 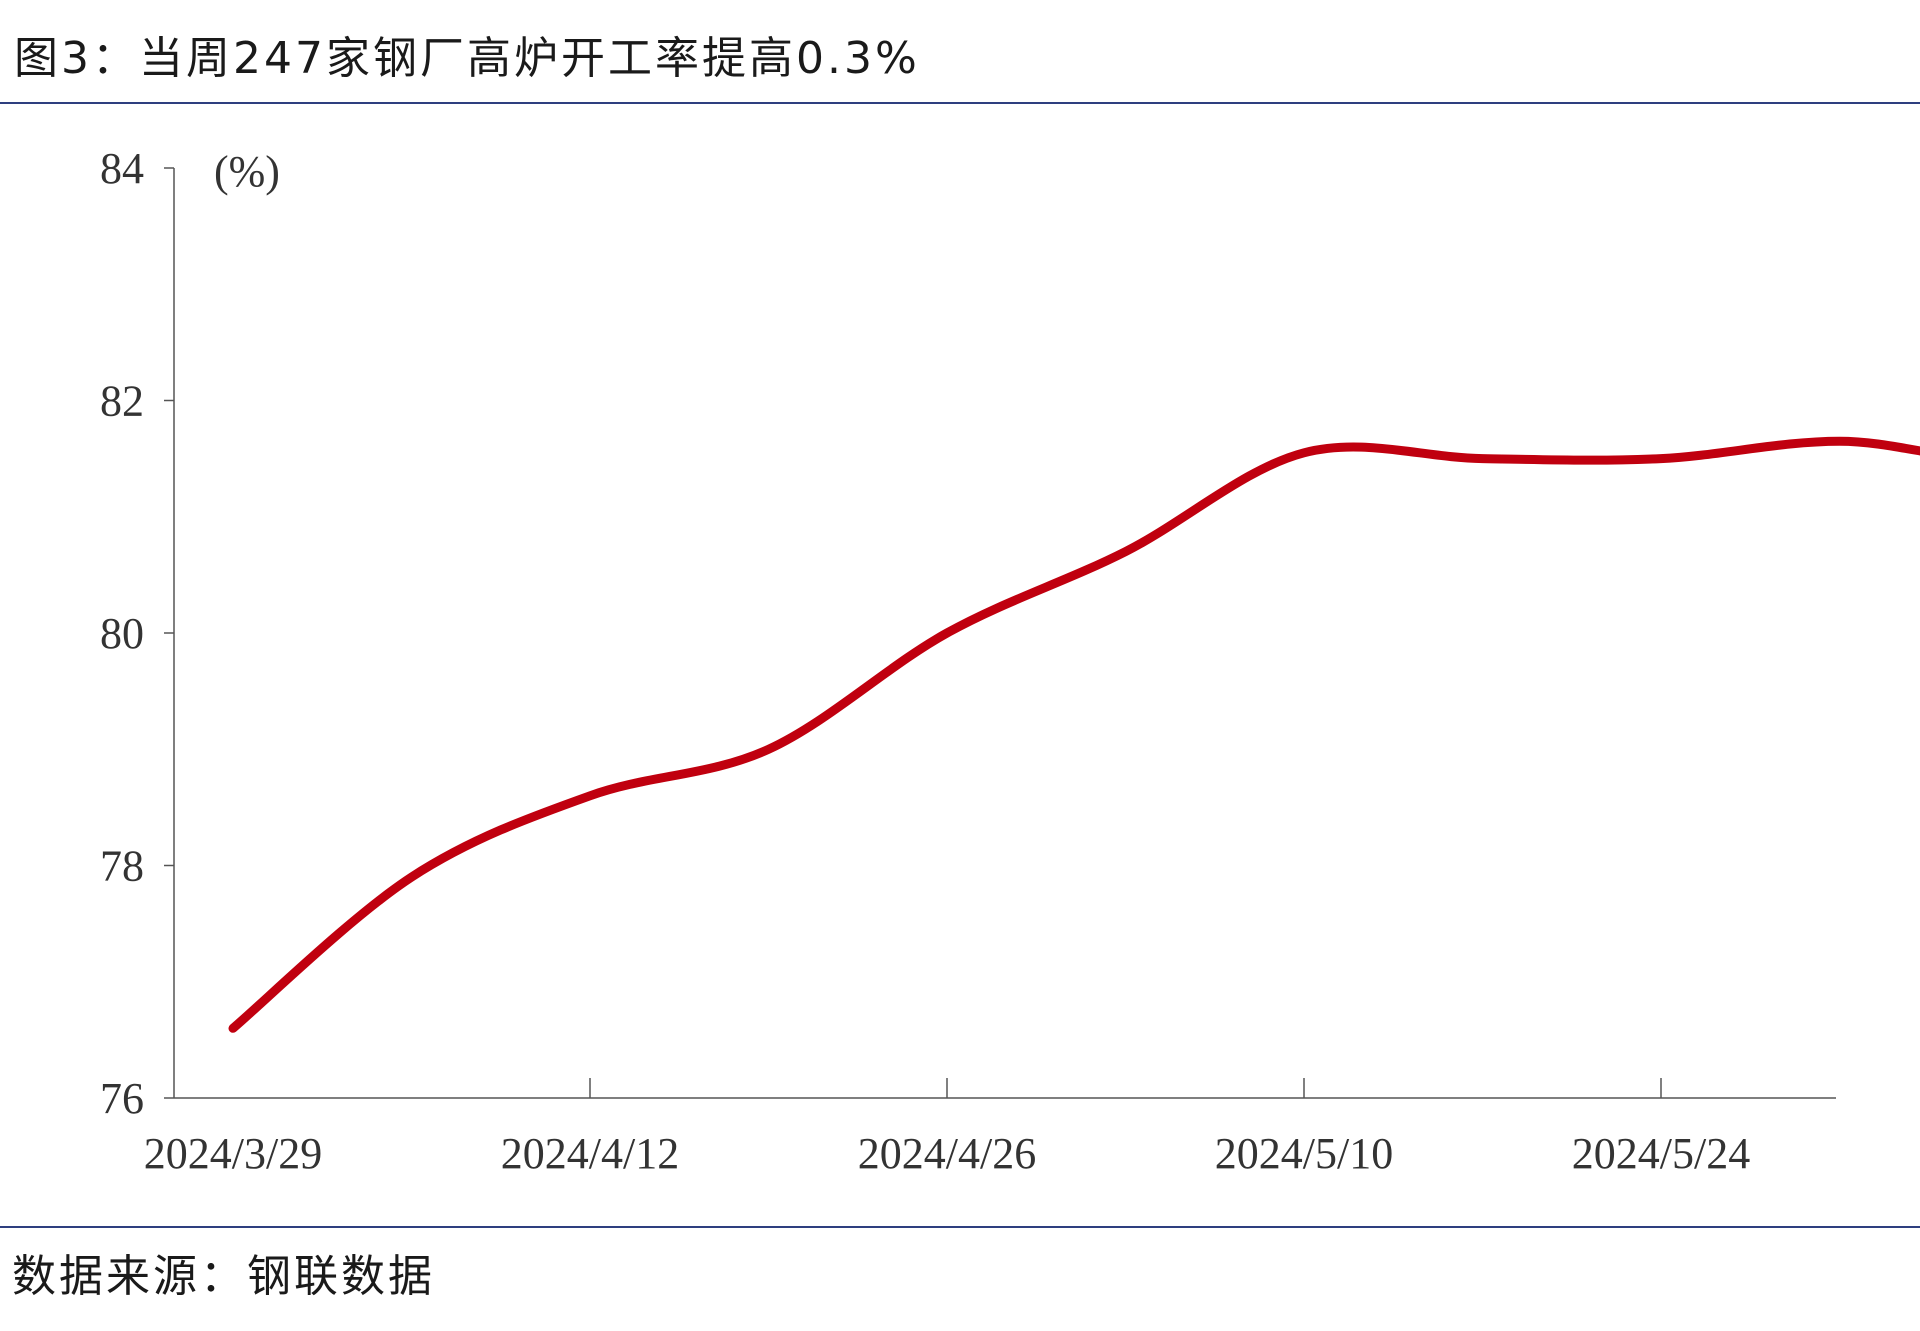 I want to click on y-tick-label: 82, so click(x=122, y=401).